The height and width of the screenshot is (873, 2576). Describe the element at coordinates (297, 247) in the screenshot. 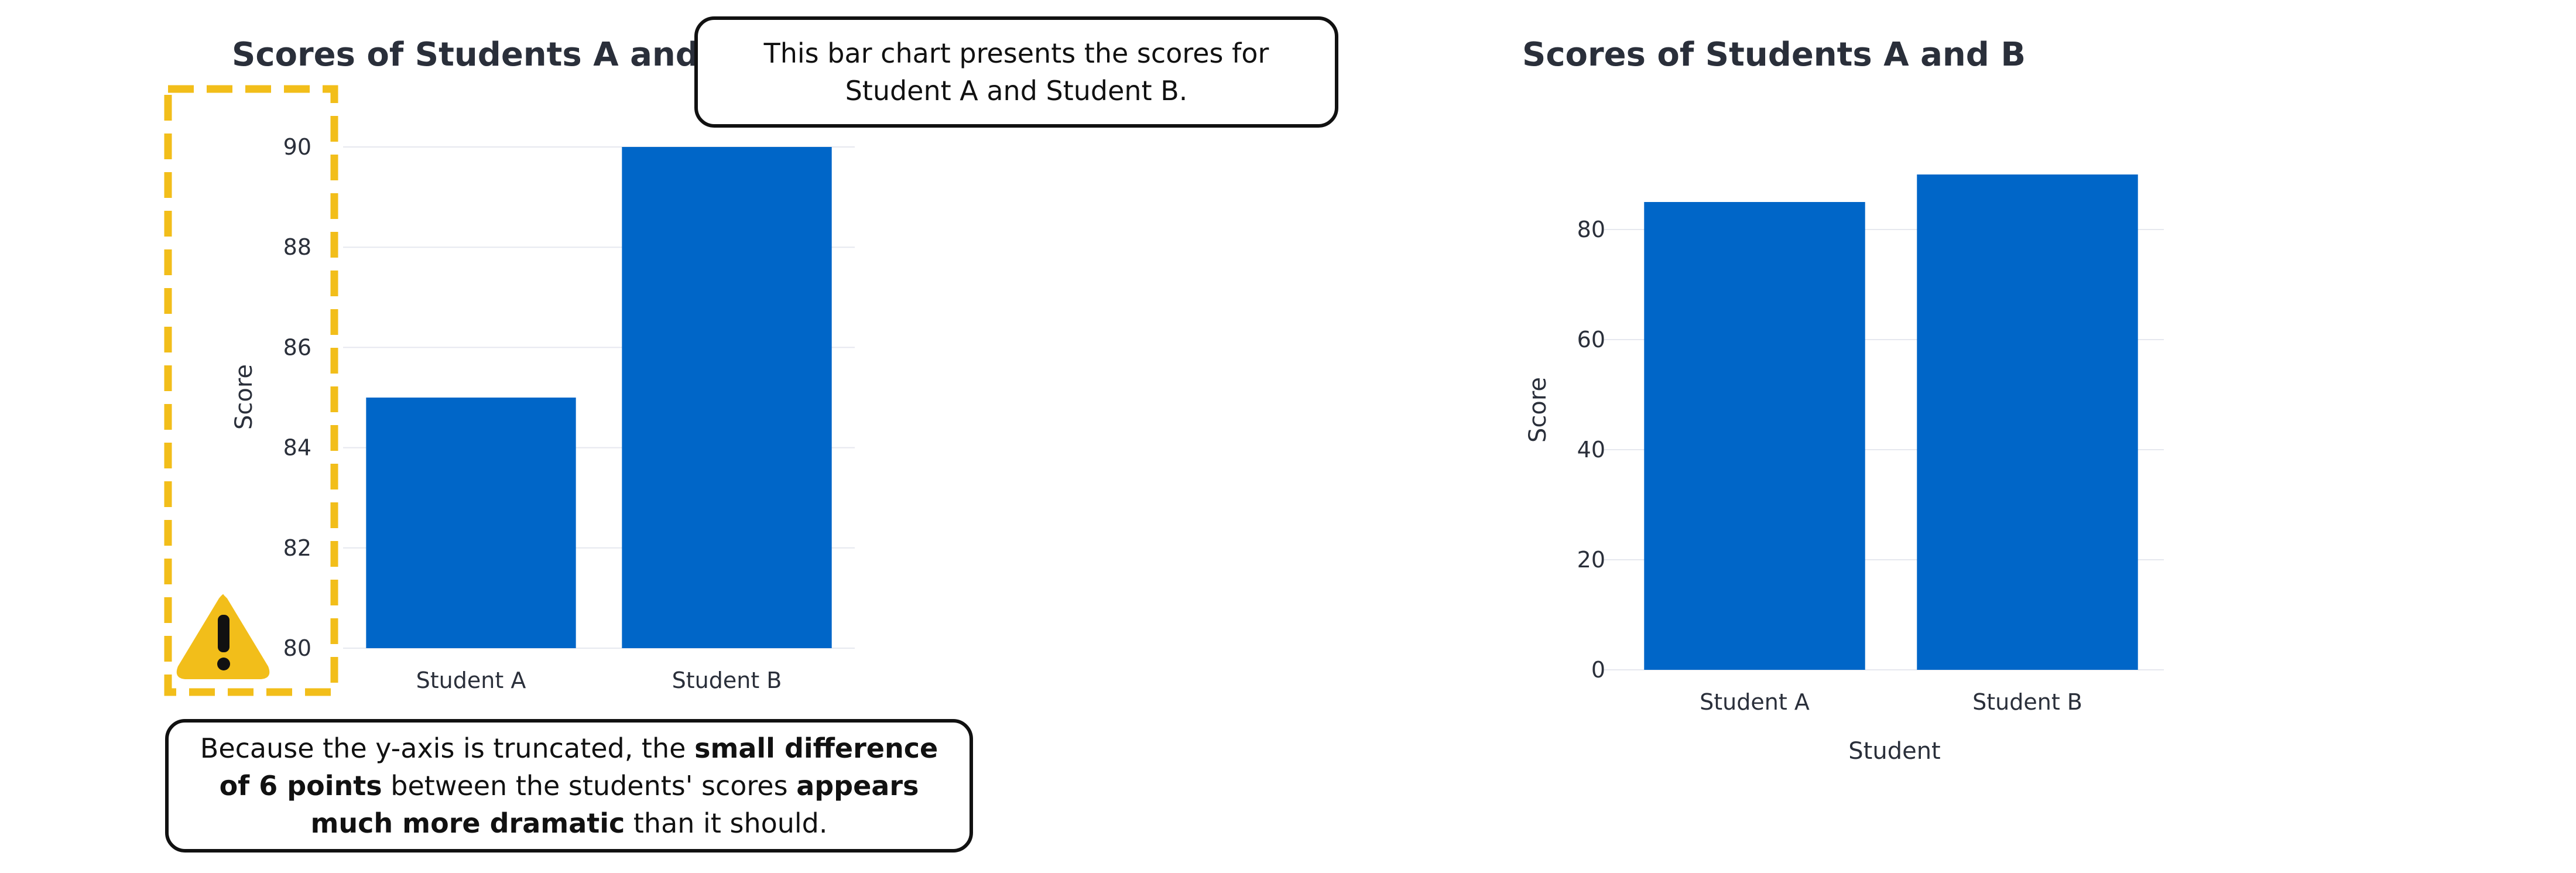

I see `y-tick-label: 88` at that location.